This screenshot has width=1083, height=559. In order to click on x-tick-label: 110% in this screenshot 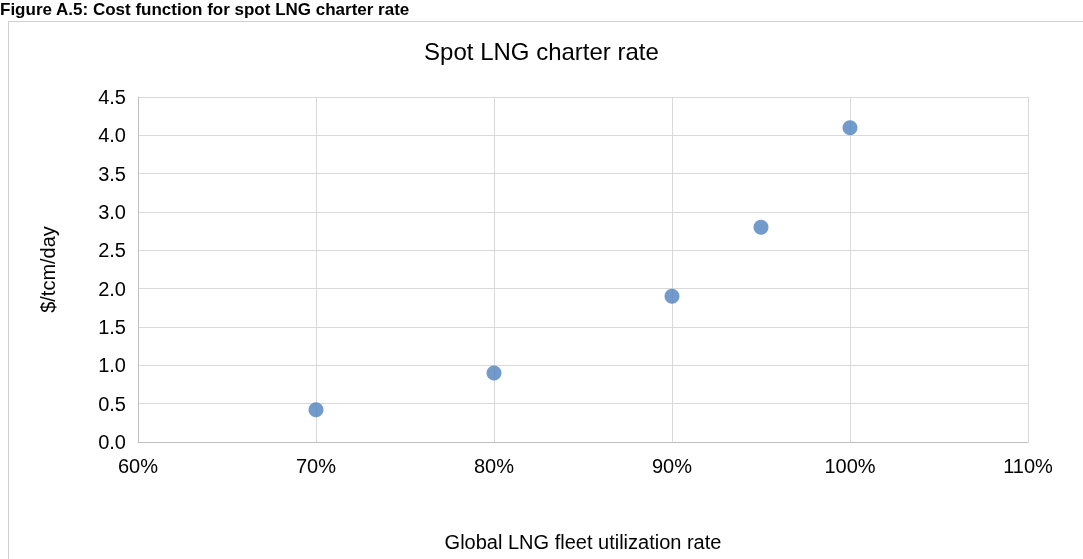, I will do `click(1028, 466)`.